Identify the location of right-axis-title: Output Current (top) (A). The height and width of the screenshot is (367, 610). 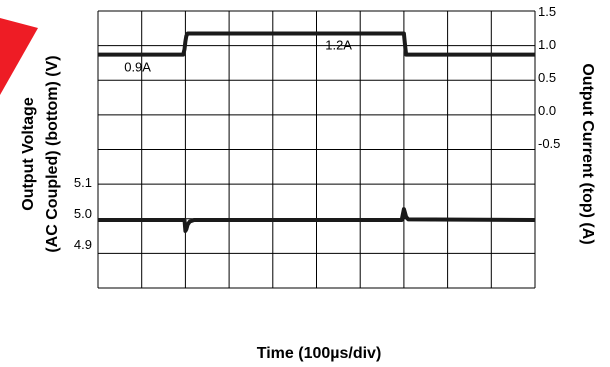
(587, 153).